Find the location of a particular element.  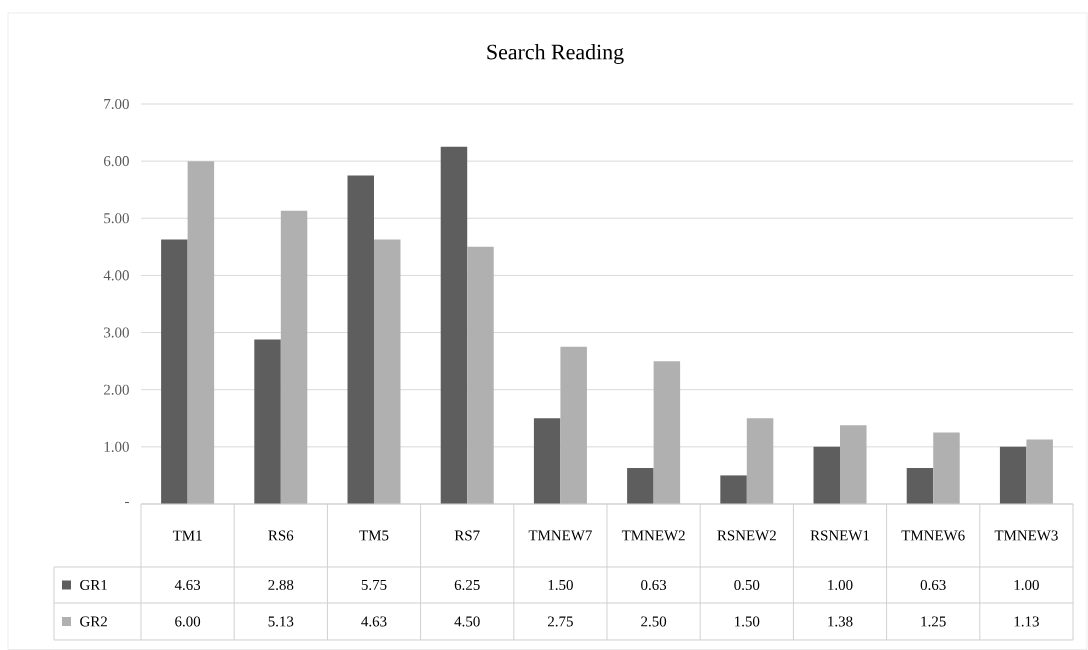

x-tick-label: TMNEW2 is located at coordinates (653, 535).